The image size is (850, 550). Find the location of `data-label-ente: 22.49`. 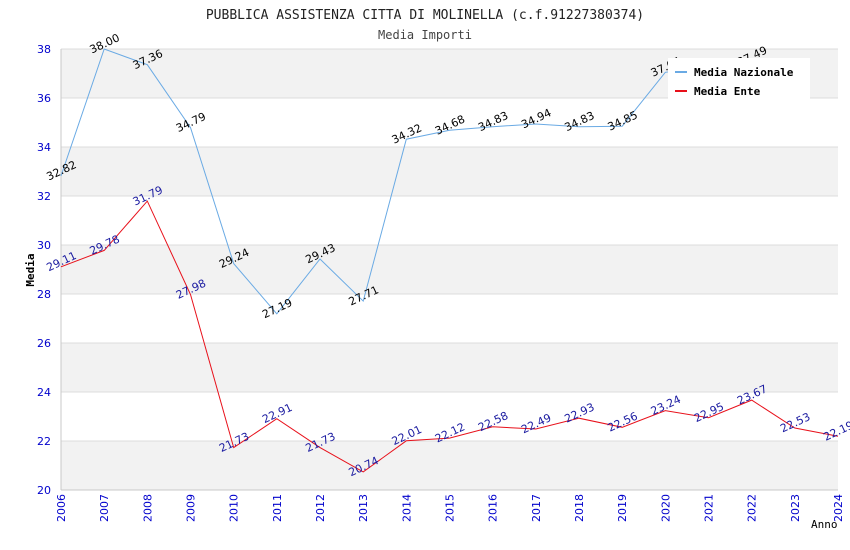

data-label-ente: 22.49 is located at coordinates (536, 423).